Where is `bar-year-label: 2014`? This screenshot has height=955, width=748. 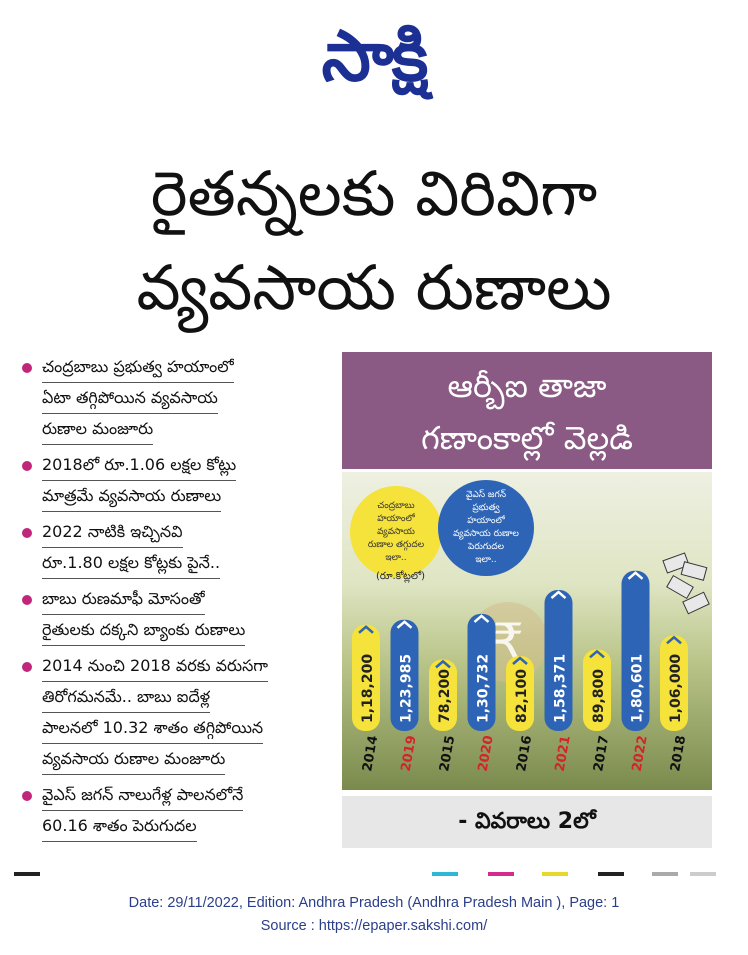
bar-year-label: 2014 is located at coordinates (370, 753).